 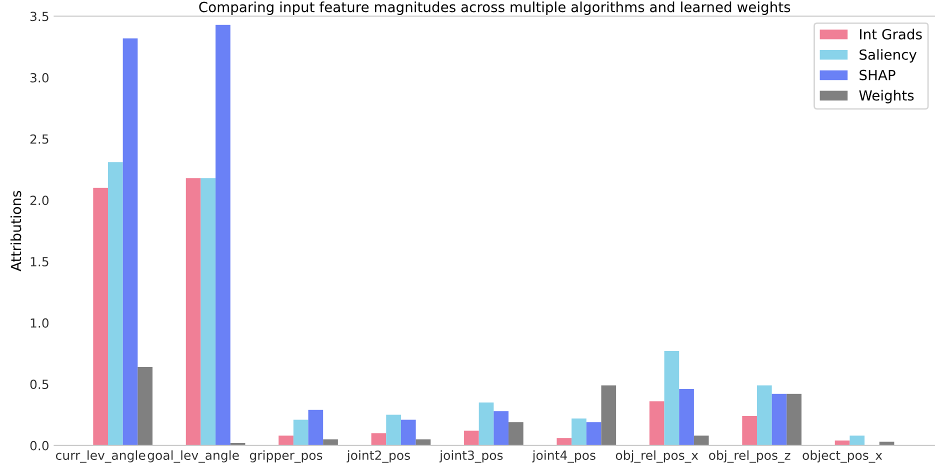 I want to click on x-tick-label: joint4_pos, so click(x=564, y=456).